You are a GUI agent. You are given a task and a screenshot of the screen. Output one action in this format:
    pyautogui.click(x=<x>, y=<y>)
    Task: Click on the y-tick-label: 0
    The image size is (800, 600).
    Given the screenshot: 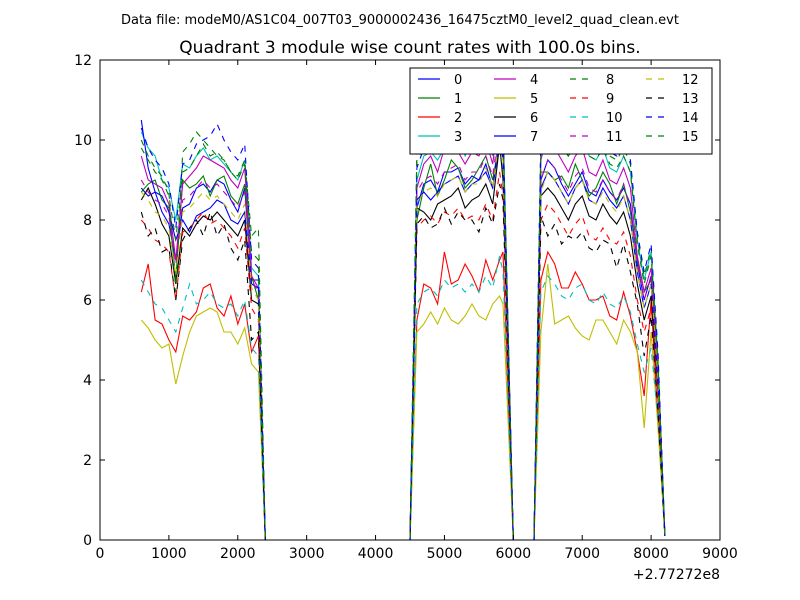 What is the action you would take?
    pyautogui.click(x=87, y=541)
    